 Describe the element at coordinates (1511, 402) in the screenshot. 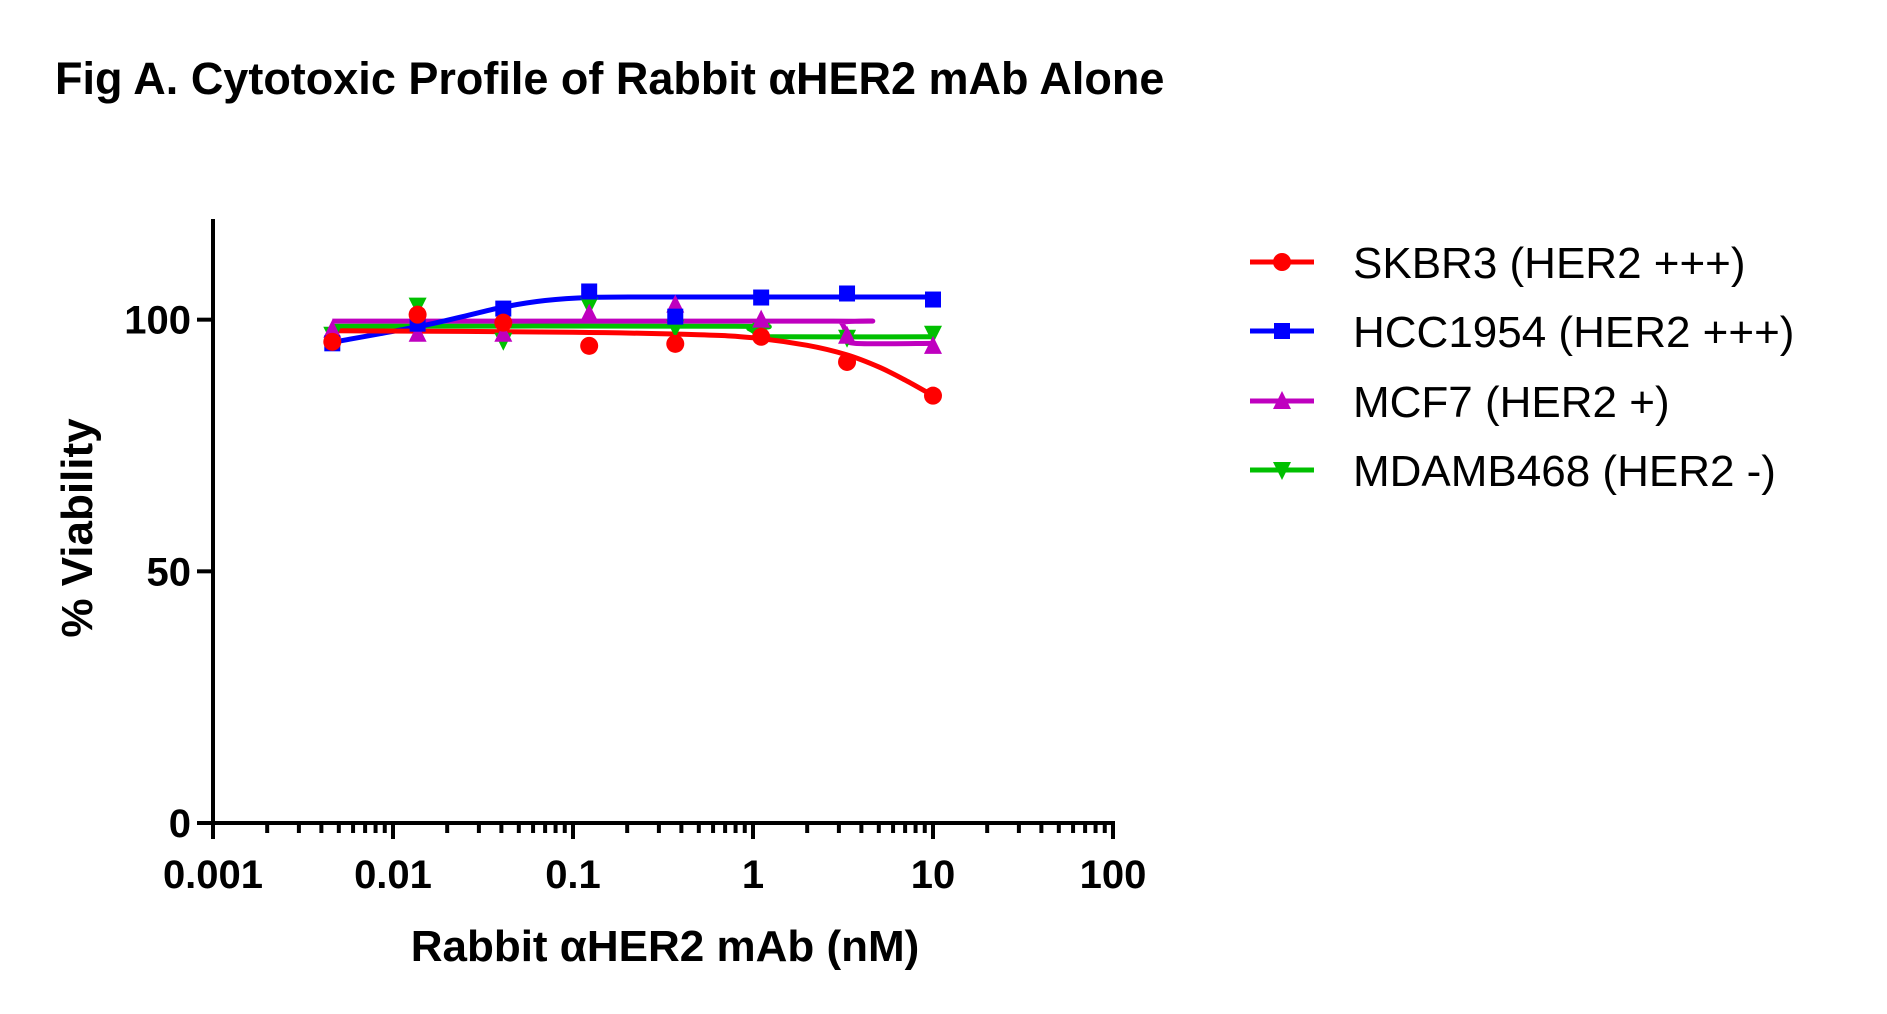

I see `legend-label: MCF7 (HER2 +)` at that location.